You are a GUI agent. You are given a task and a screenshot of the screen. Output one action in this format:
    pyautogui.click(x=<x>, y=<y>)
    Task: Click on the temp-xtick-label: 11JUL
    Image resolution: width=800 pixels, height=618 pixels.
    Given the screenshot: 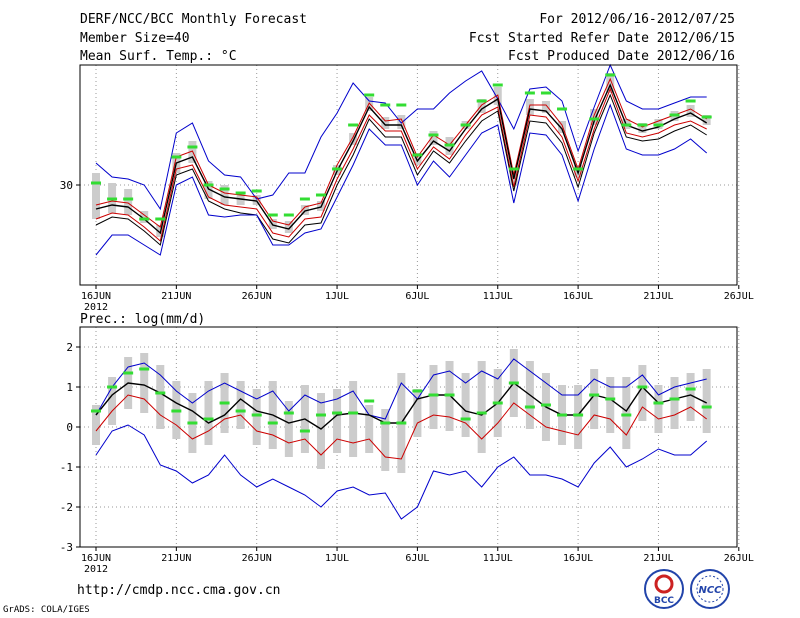 What is the action you would take?
    pyautogui.click(x=498, y=296)
    